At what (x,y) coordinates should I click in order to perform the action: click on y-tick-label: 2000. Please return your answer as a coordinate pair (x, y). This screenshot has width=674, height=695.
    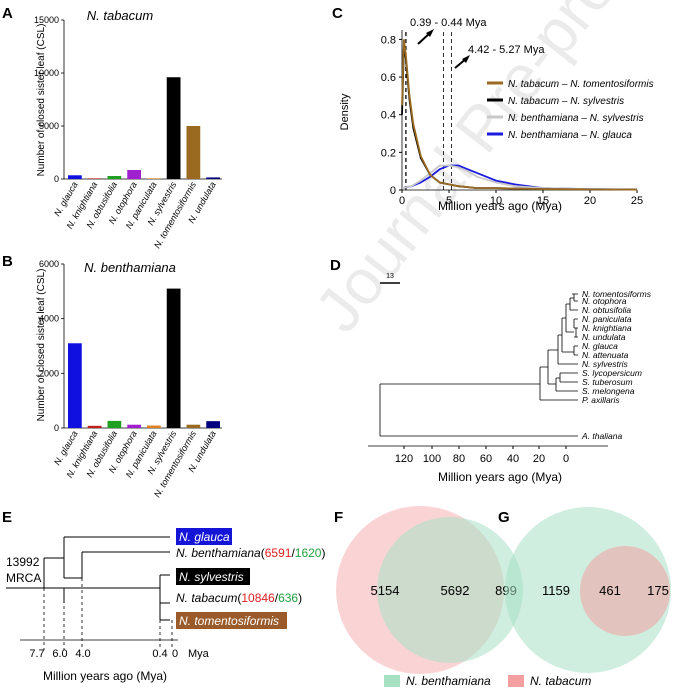
    Looking at the image, I should click on (49, 373).